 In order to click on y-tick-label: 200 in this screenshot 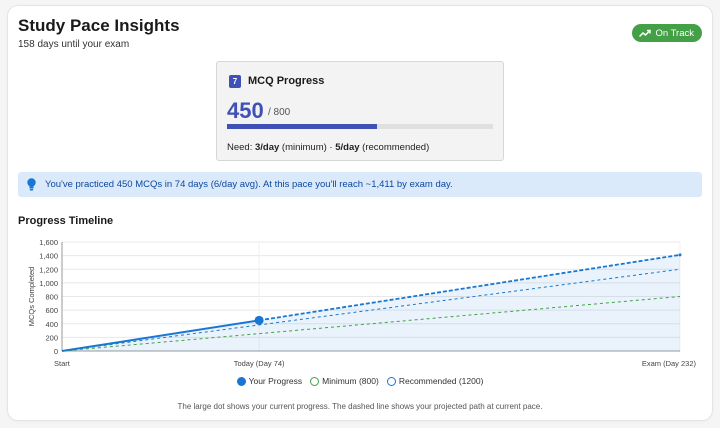, I will do `click(51, 337)`.